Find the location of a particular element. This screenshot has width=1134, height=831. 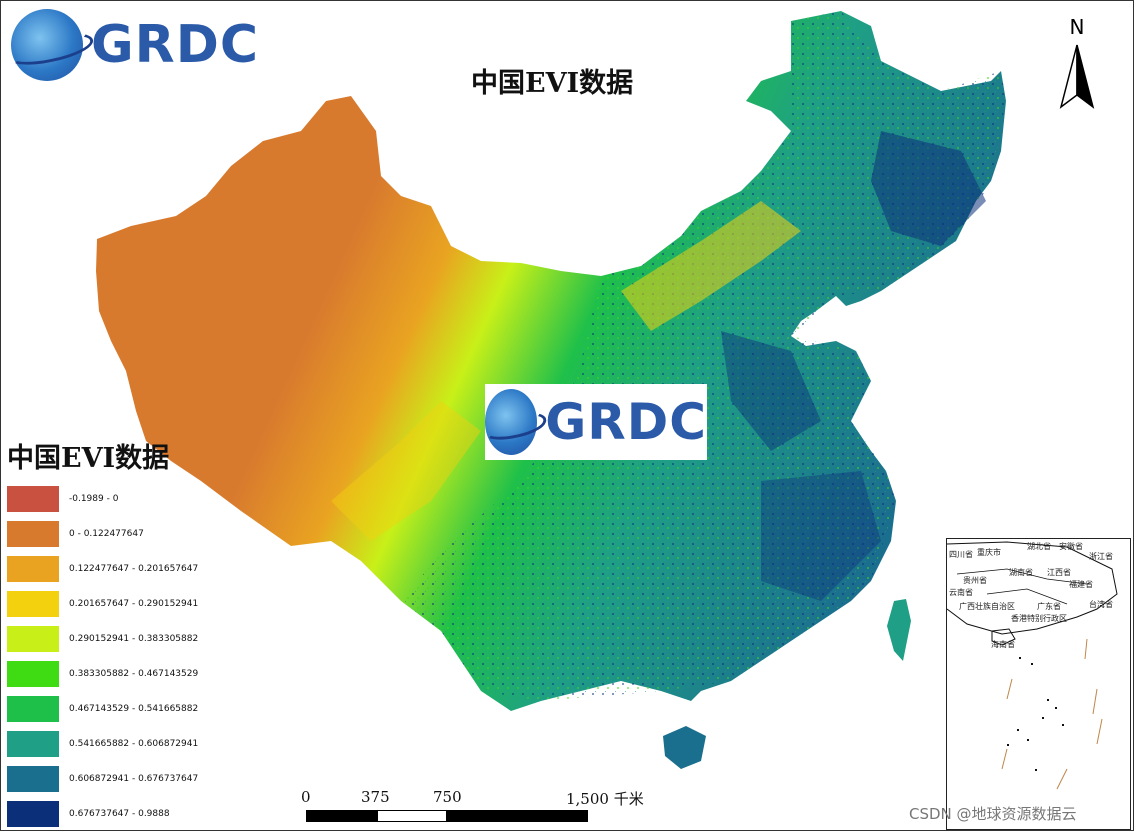

inset-label: 广西壮族自治区 is located at coordinates (987, 606).